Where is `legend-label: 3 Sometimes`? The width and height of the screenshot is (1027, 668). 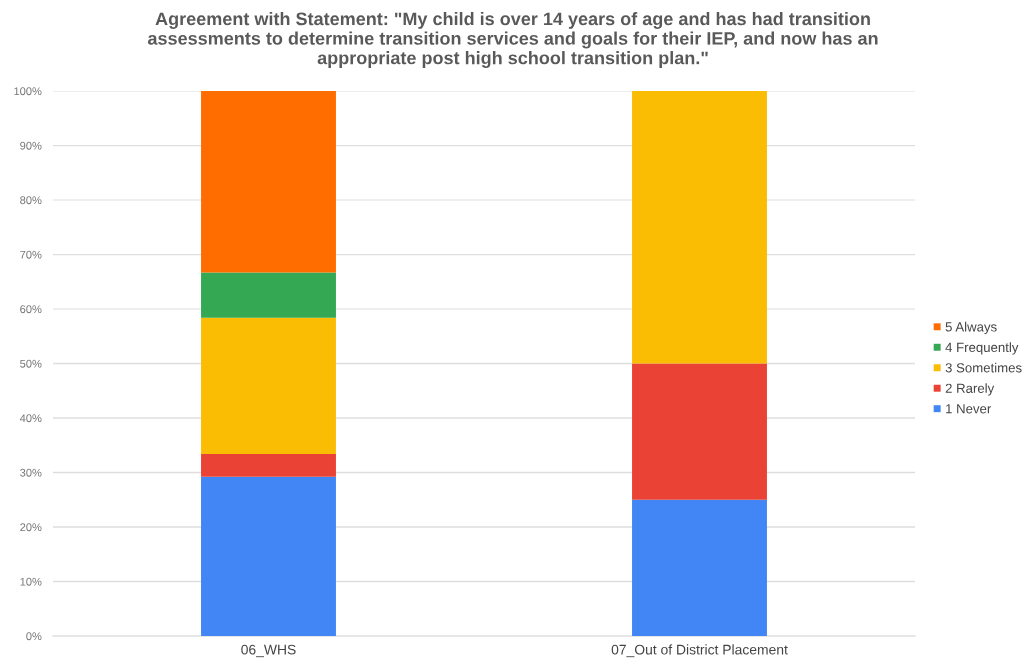 legend-label: 3 Sometimes is located at coordinates (983, 367).